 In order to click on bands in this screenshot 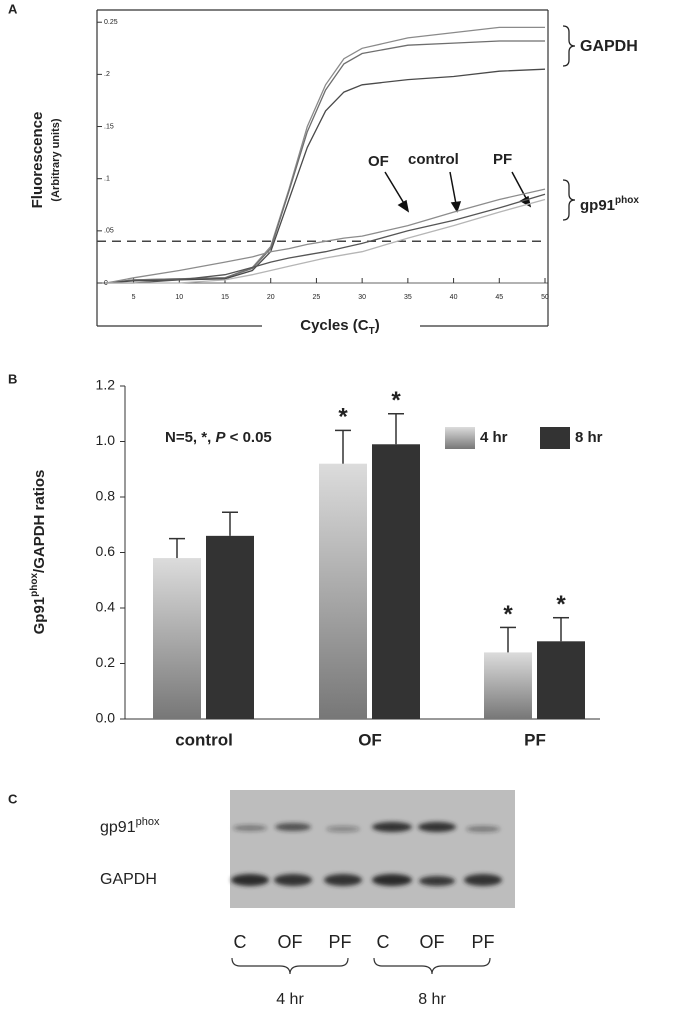, I will do `click(366, 854)`.